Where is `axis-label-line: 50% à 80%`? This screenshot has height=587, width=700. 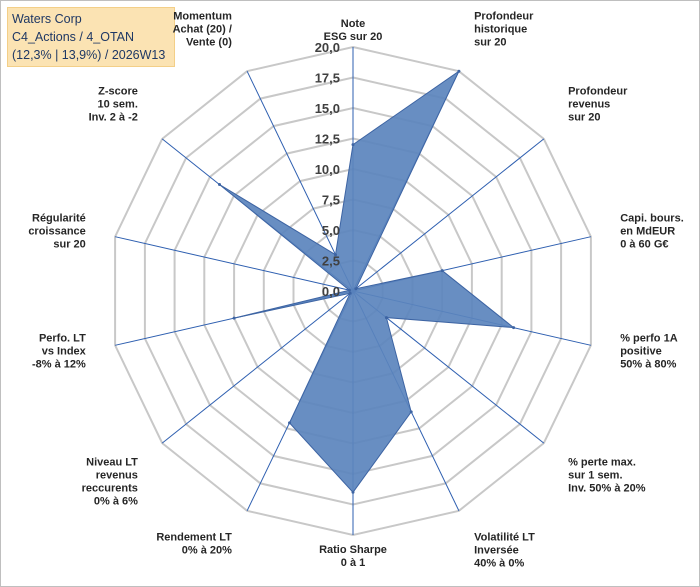 axis-label-line: 50% à 80% is located at coordinates (648, 365).